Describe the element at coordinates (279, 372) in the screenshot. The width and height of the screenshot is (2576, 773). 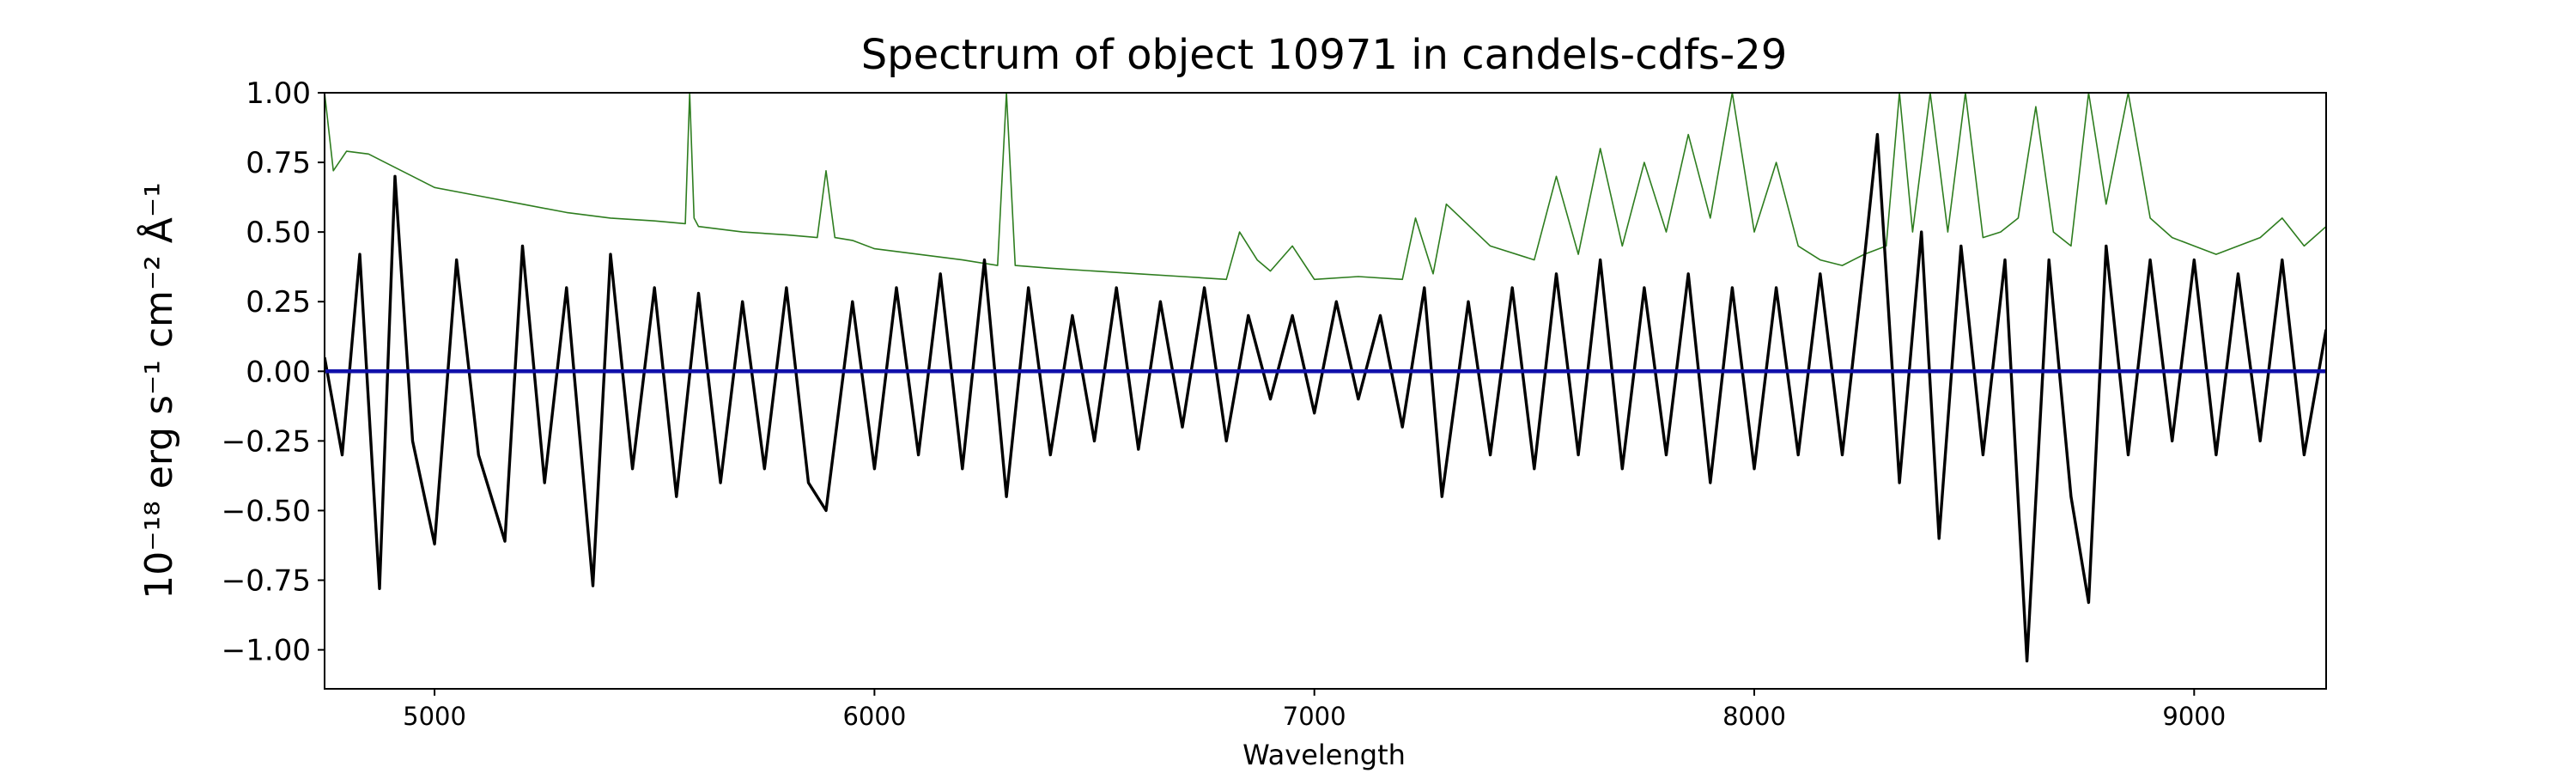
I see `y-tick-label: 0.00` at that location.